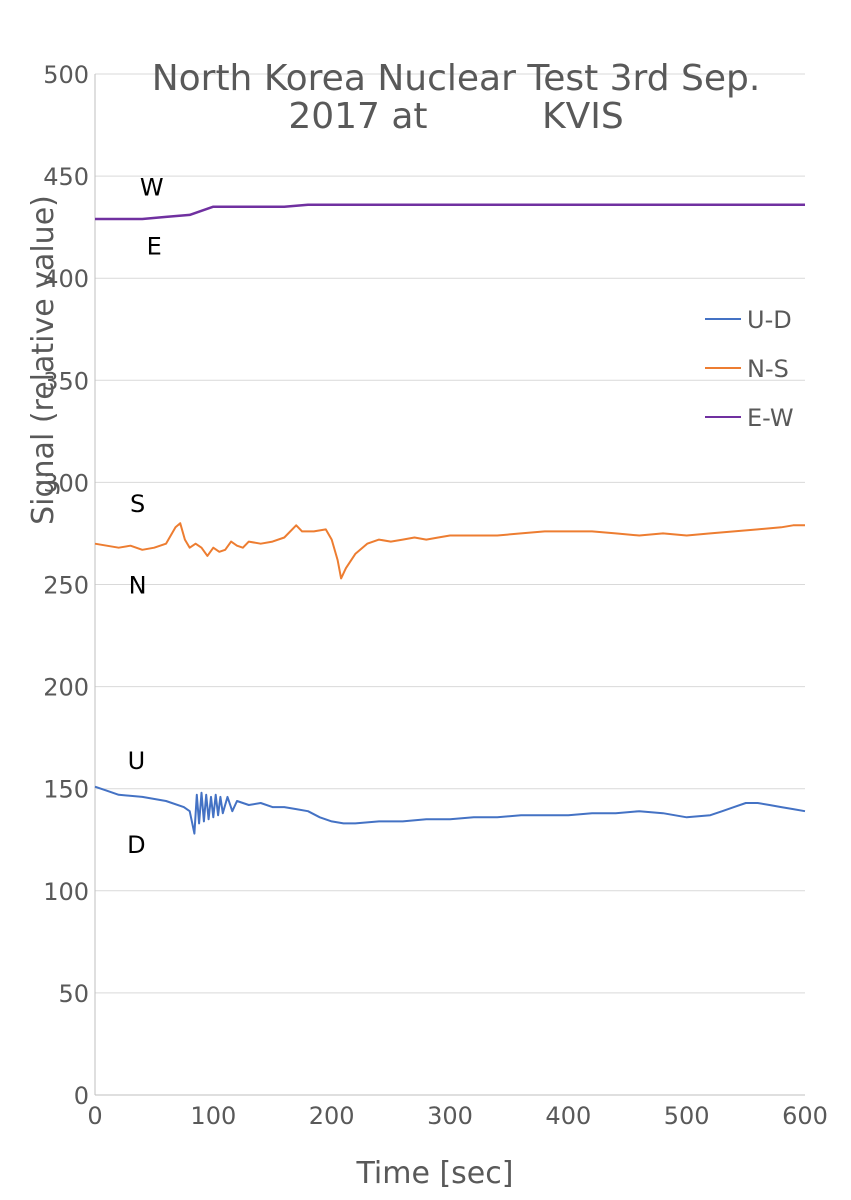  Describe the element at coordinates (768, 369) in the screenshot. I see `legend-label-n-s: N-S` at that location.